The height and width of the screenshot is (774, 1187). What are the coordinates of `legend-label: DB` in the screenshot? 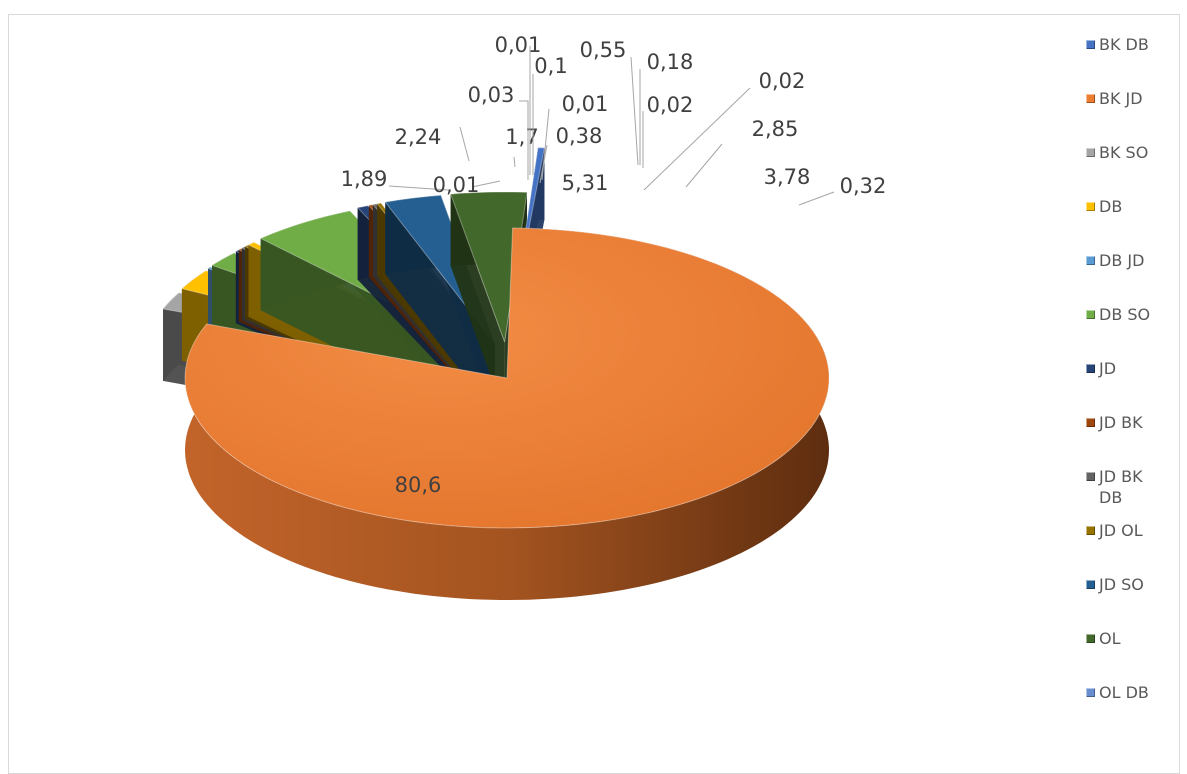 It's located at (1111, 206).